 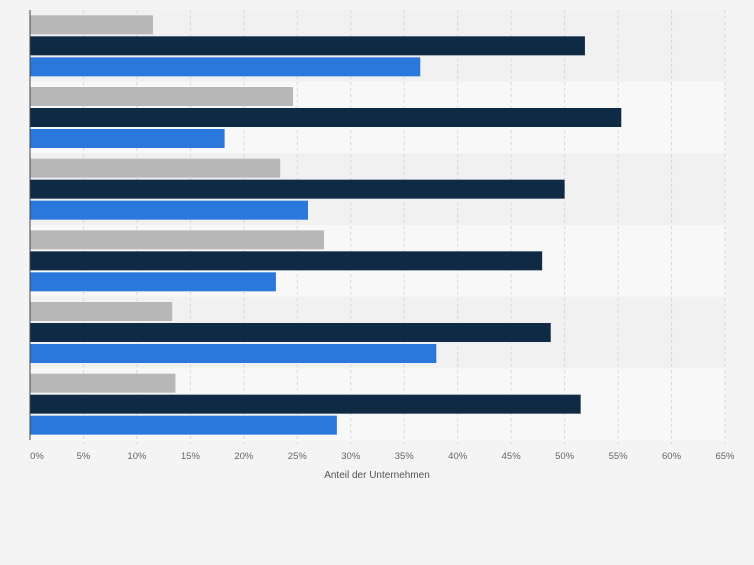 What do you see at coordinates (351, 456) in the screenshot?
I see `x-axis-tick-label: 30%` at bounding box center [351, 456].